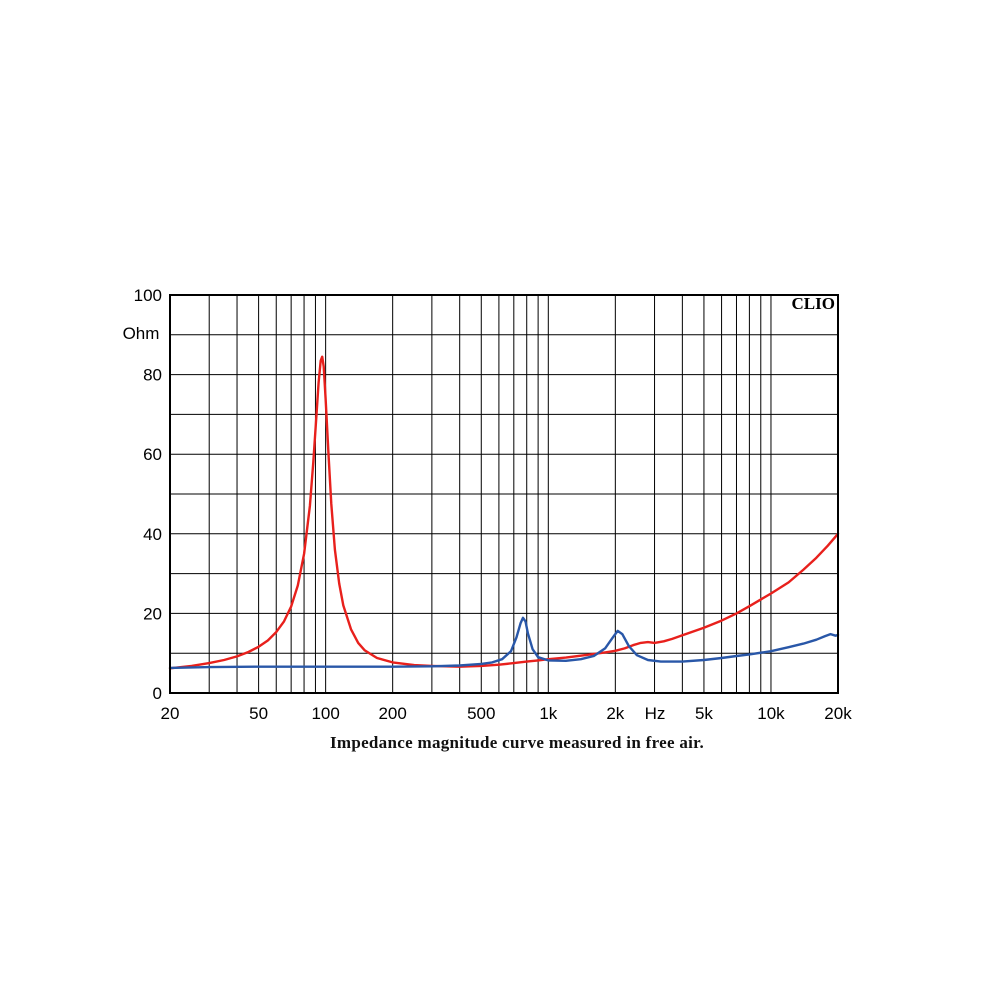  Describe the element at coordinates (157, 693) in the screenshot. I see `y-tick-label: 0` at that location.